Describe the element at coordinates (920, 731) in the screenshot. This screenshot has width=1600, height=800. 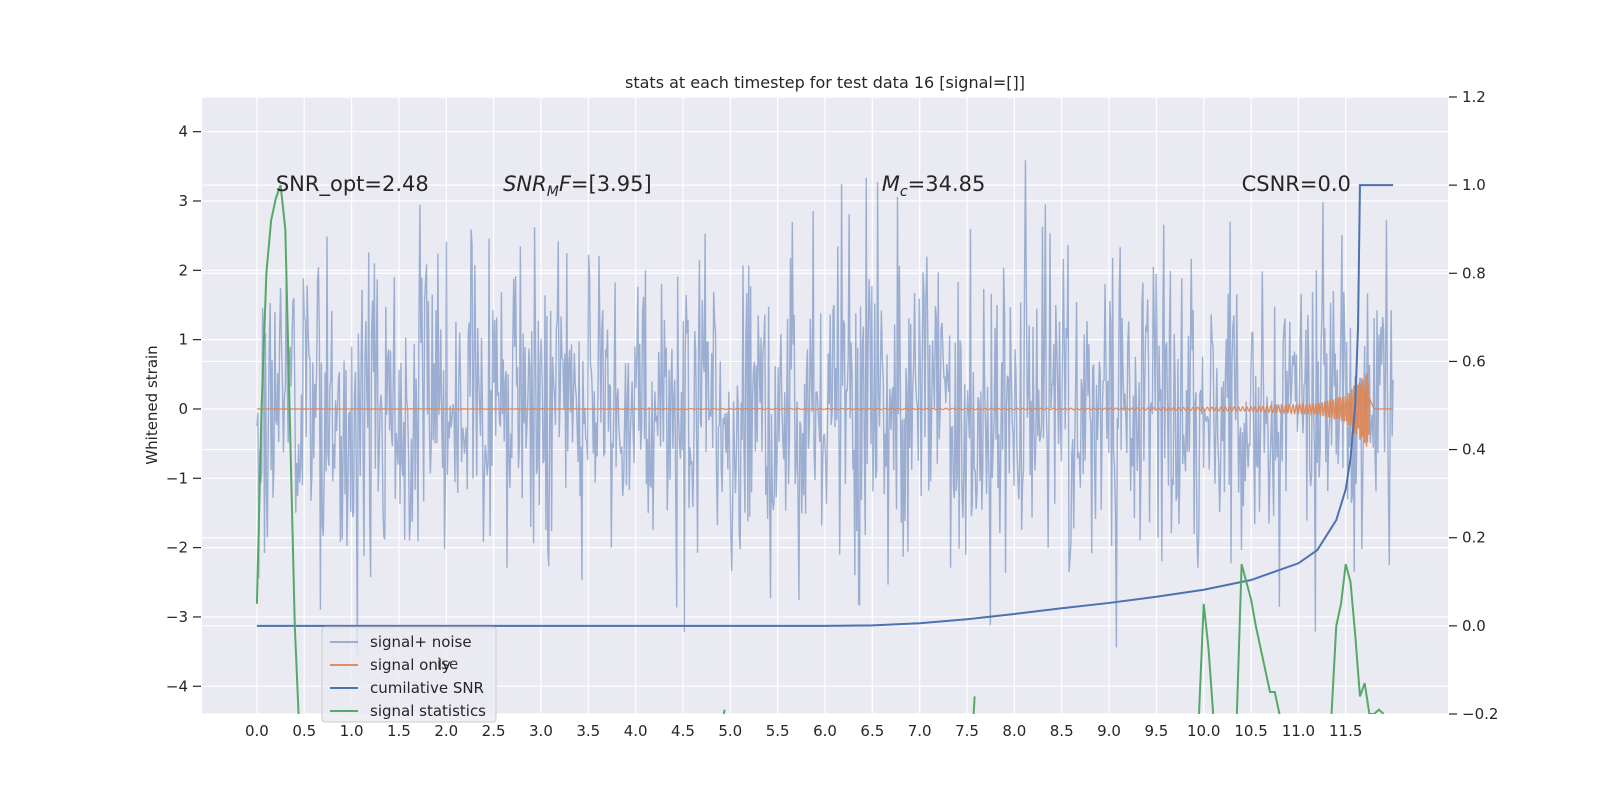
I see `x-tick-label: 7.0` at that location.